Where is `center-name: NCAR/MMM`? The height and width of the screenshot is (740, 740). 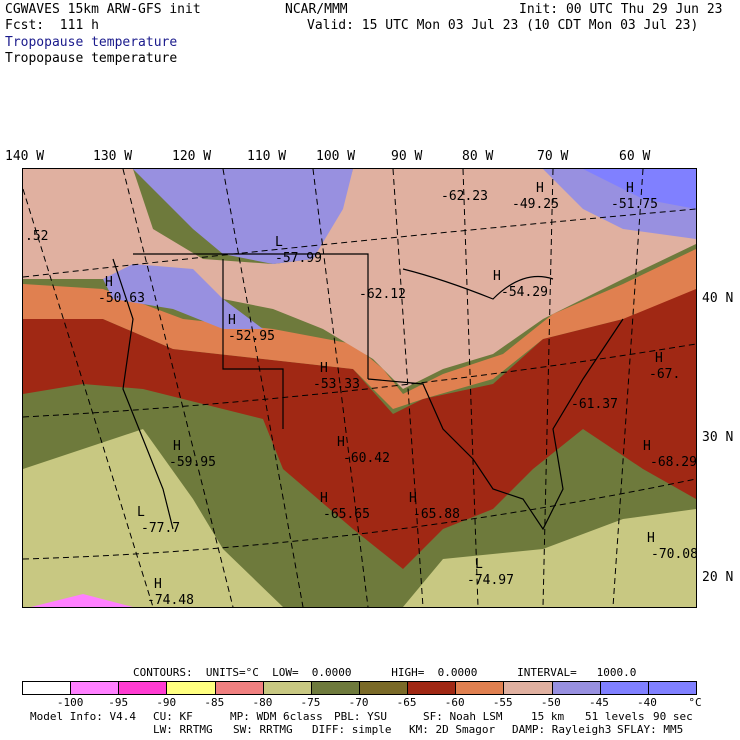
center-name: NCAR/MMM is located at coordinates (316, 9).